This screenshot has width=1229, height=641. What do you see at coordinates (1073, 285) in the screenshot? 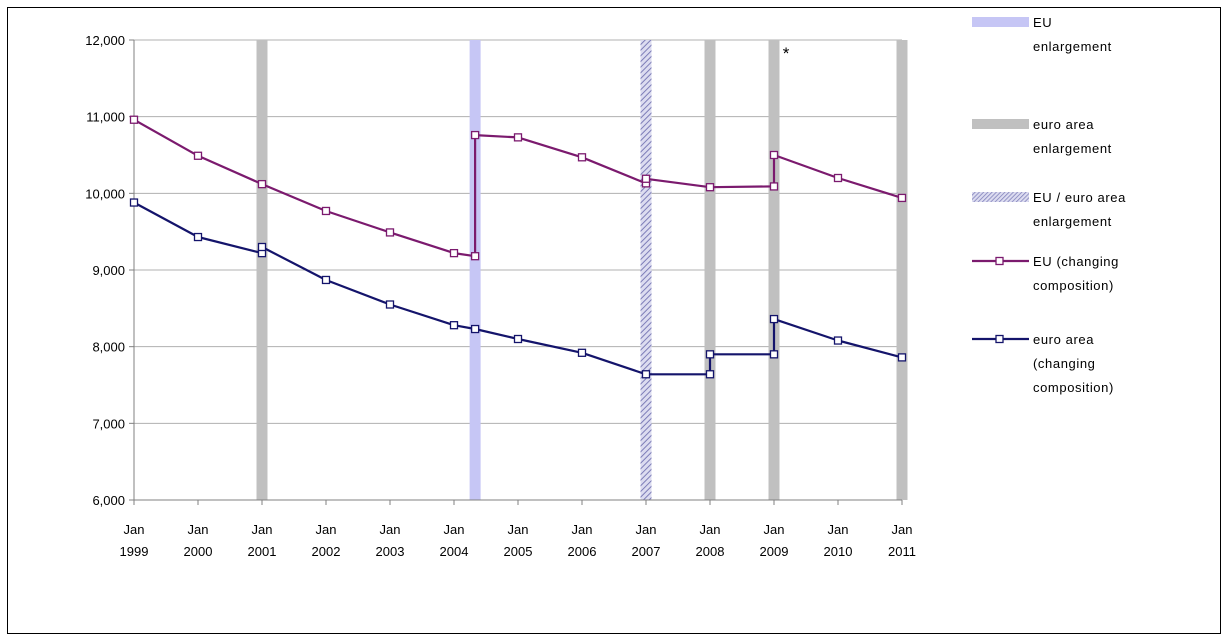
I see `legend-label-3-1: composition)` at bounding box center [1073, 285].